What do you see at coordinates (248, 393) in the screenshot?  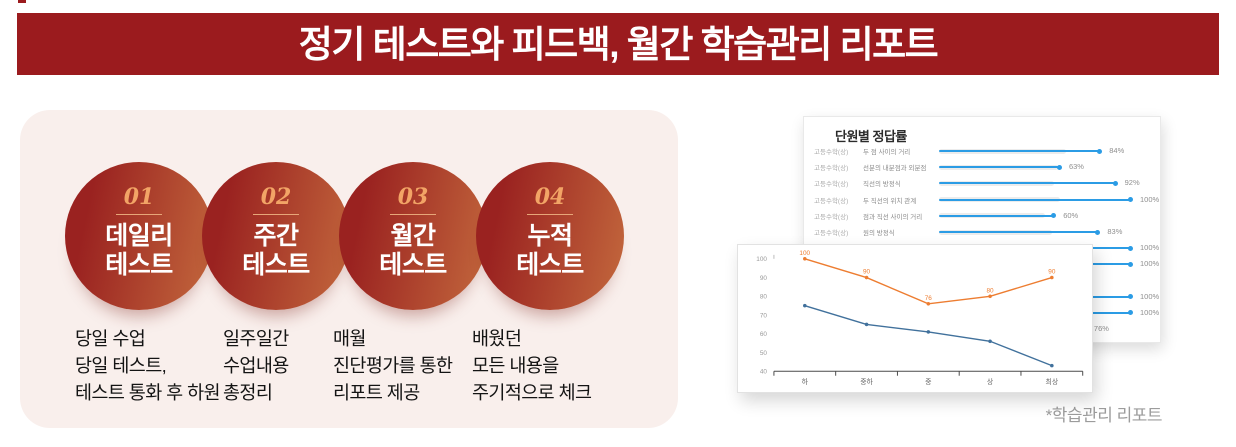 I see `step-description-line: 총정리` at bounding box center [248, 393].